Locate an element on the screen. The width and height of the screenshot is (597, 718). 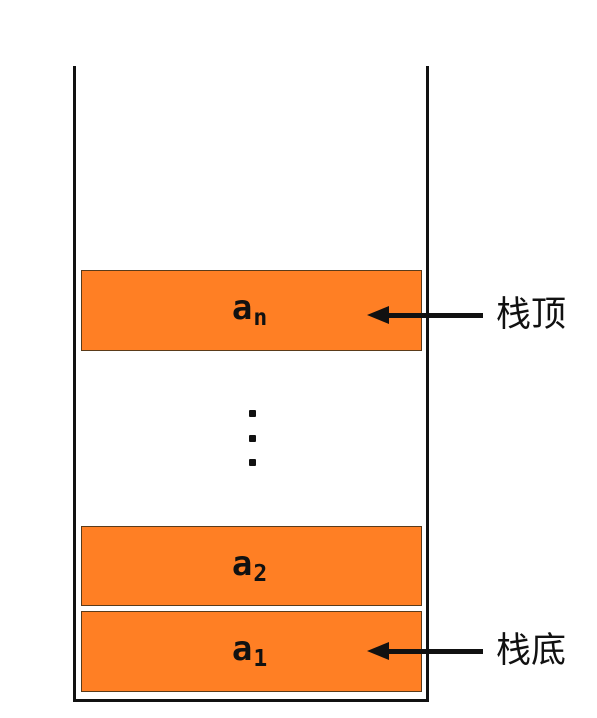
stack-bottom-arrow-icon is located at coordinates (425, 651).